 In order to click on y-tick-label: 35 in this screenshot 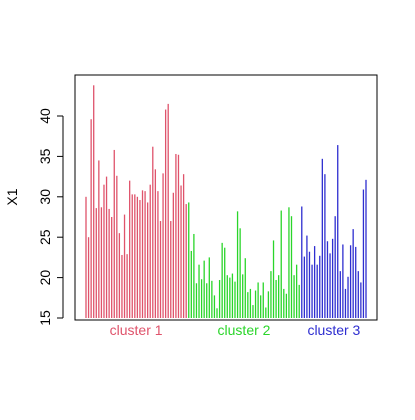, I will do `click(45, 156)`.